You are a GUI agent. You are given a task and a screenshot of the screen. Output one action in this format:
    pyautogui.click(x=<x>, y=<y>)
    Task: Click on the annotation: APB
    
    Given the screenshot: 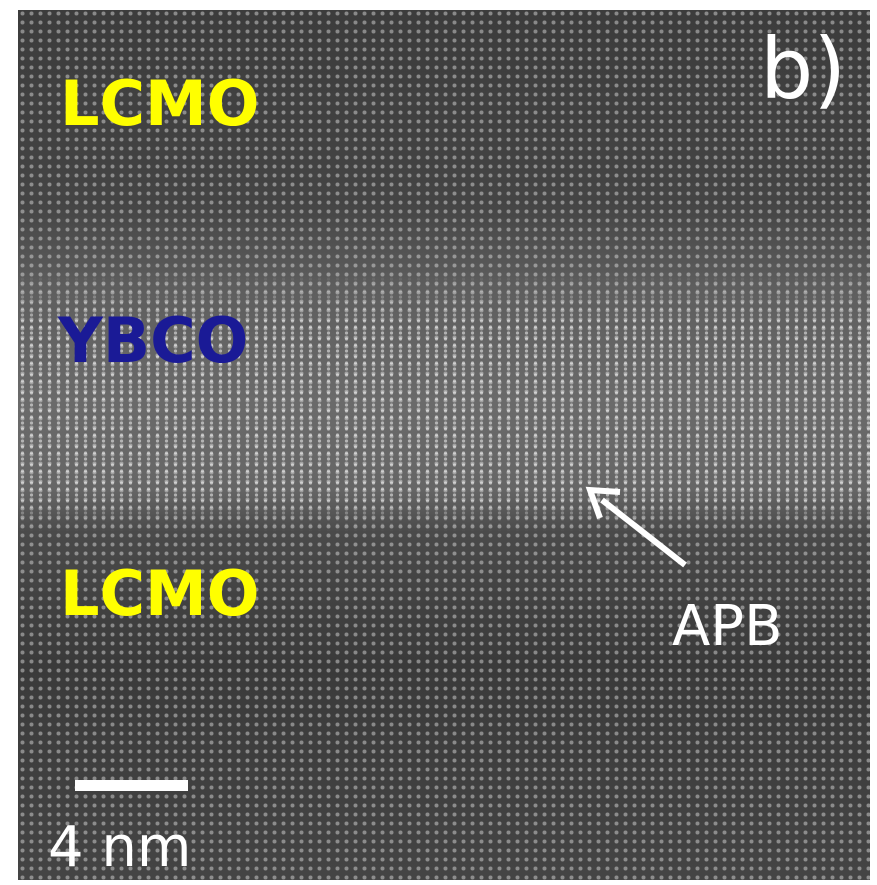 What is the action you would take?
    pyautogui.click(x=727, y=626)
    